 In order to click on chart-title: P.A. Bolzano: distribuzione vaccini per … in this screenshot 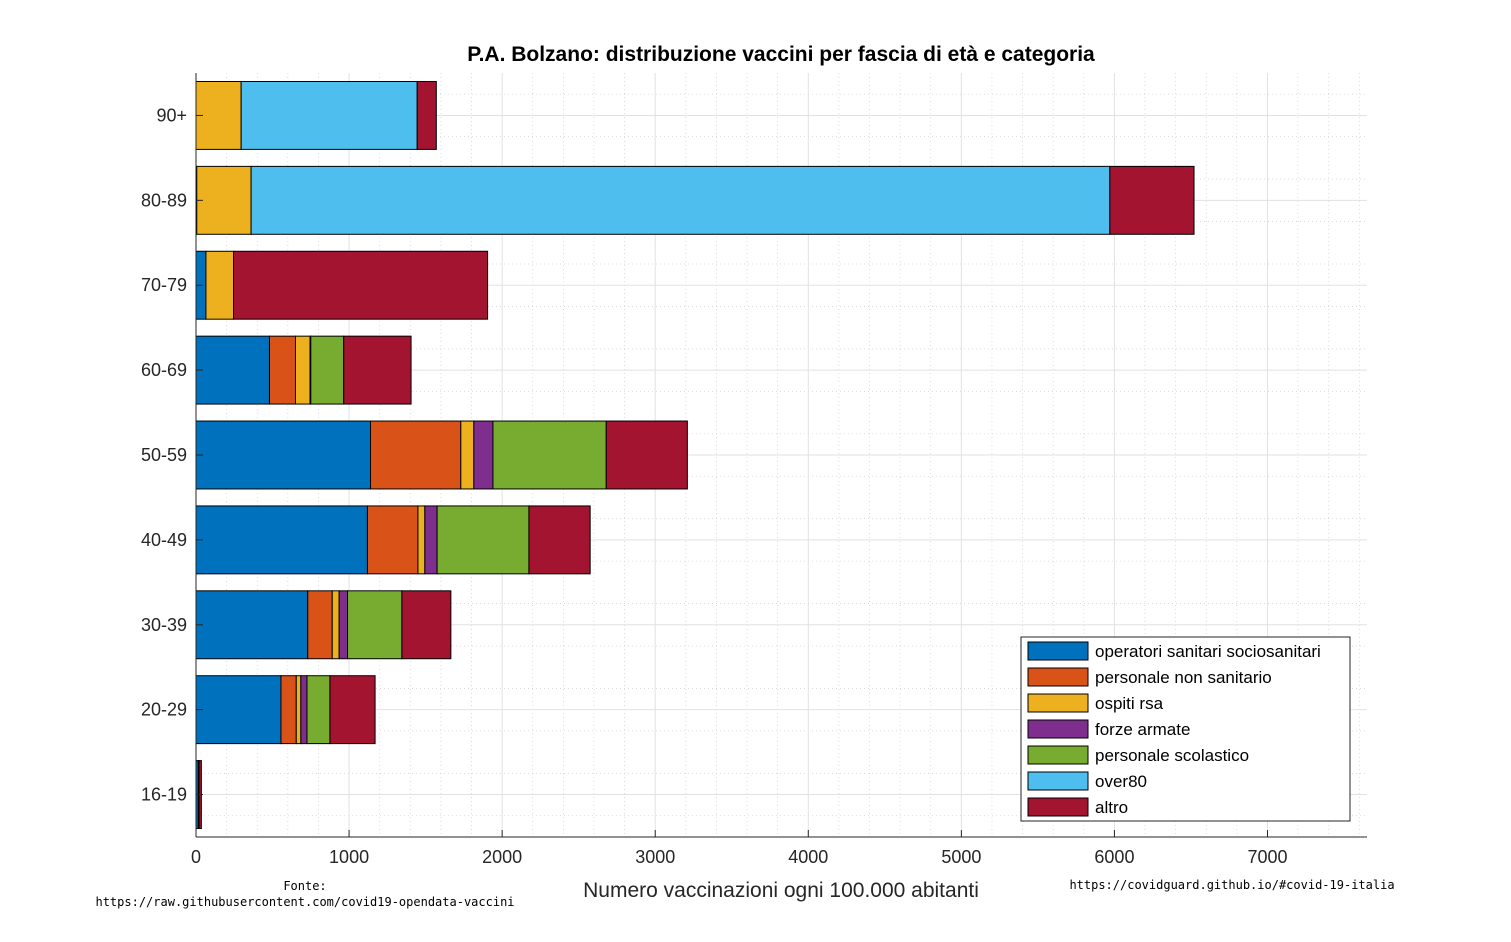, I will do `click(781, 54)`.